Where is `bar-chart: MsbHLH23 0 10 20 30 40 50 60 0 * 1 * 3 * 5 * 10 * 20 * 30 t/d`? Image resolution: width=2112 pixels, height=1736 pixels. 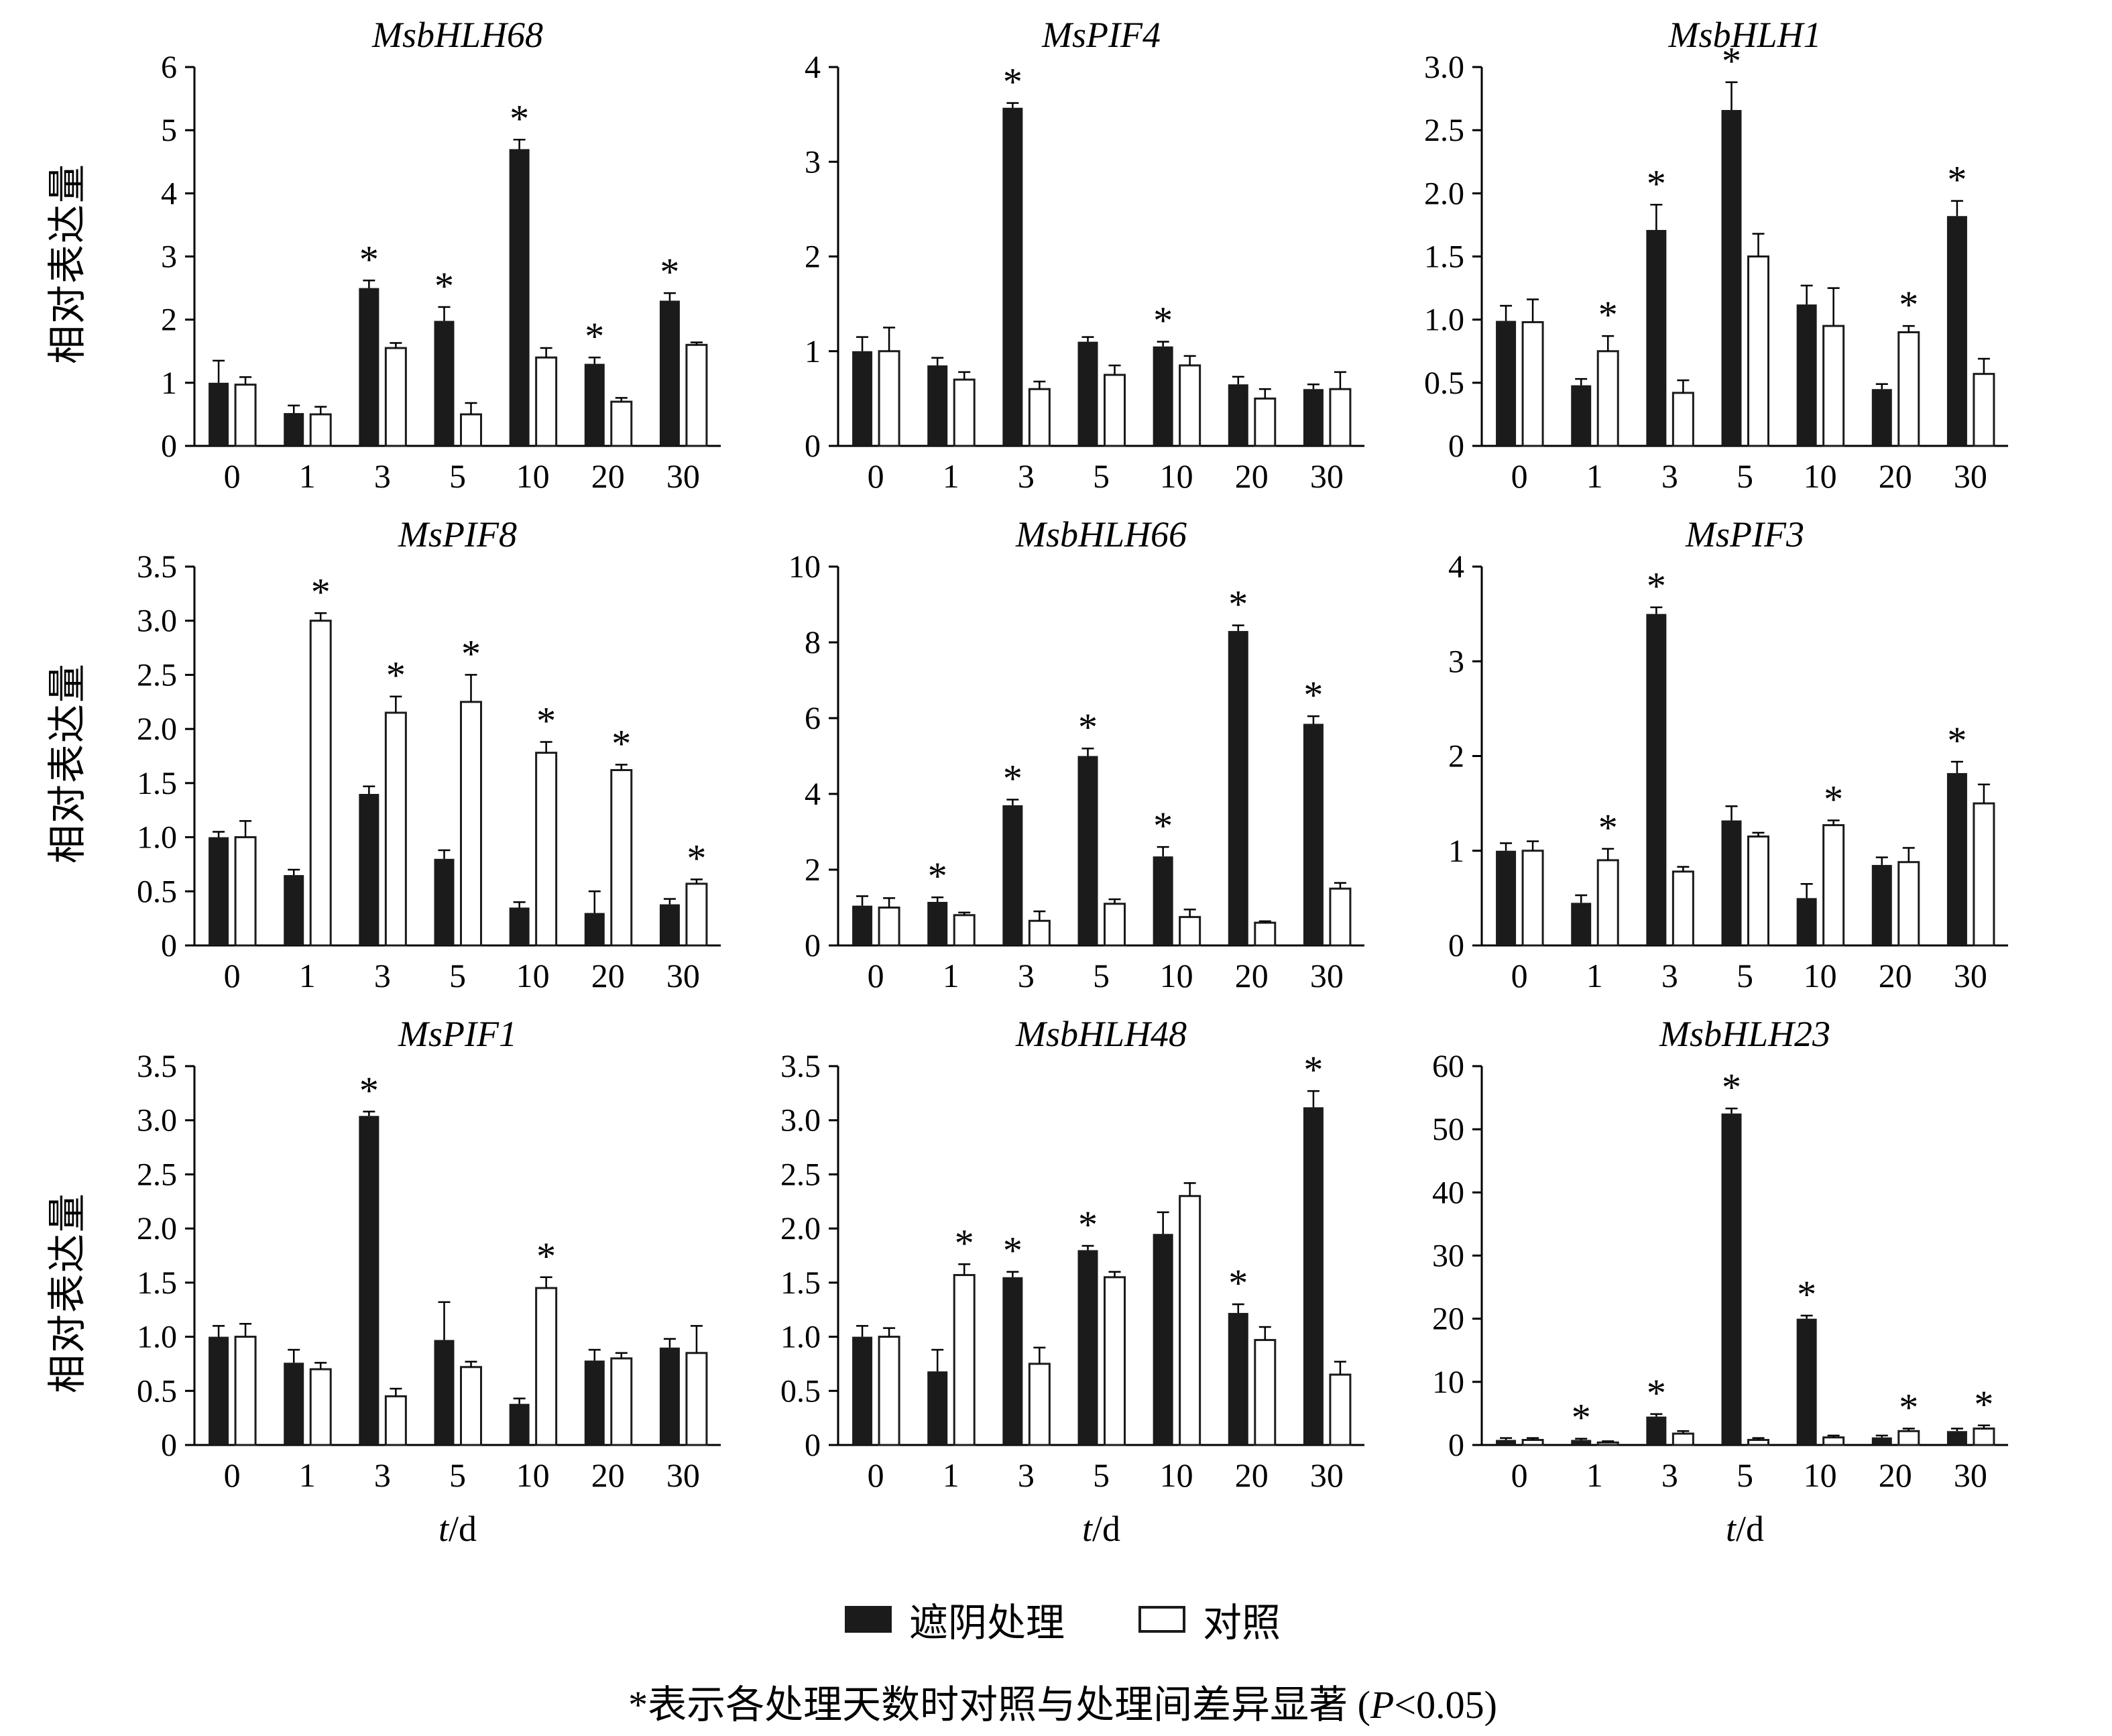 bar-chart: MsbHLH23 0 10 20 30 40 50 60 0 * 1 * 3 * 5 * 10 * 20 * 30 t/d is located at coordinates (1703, 1292).